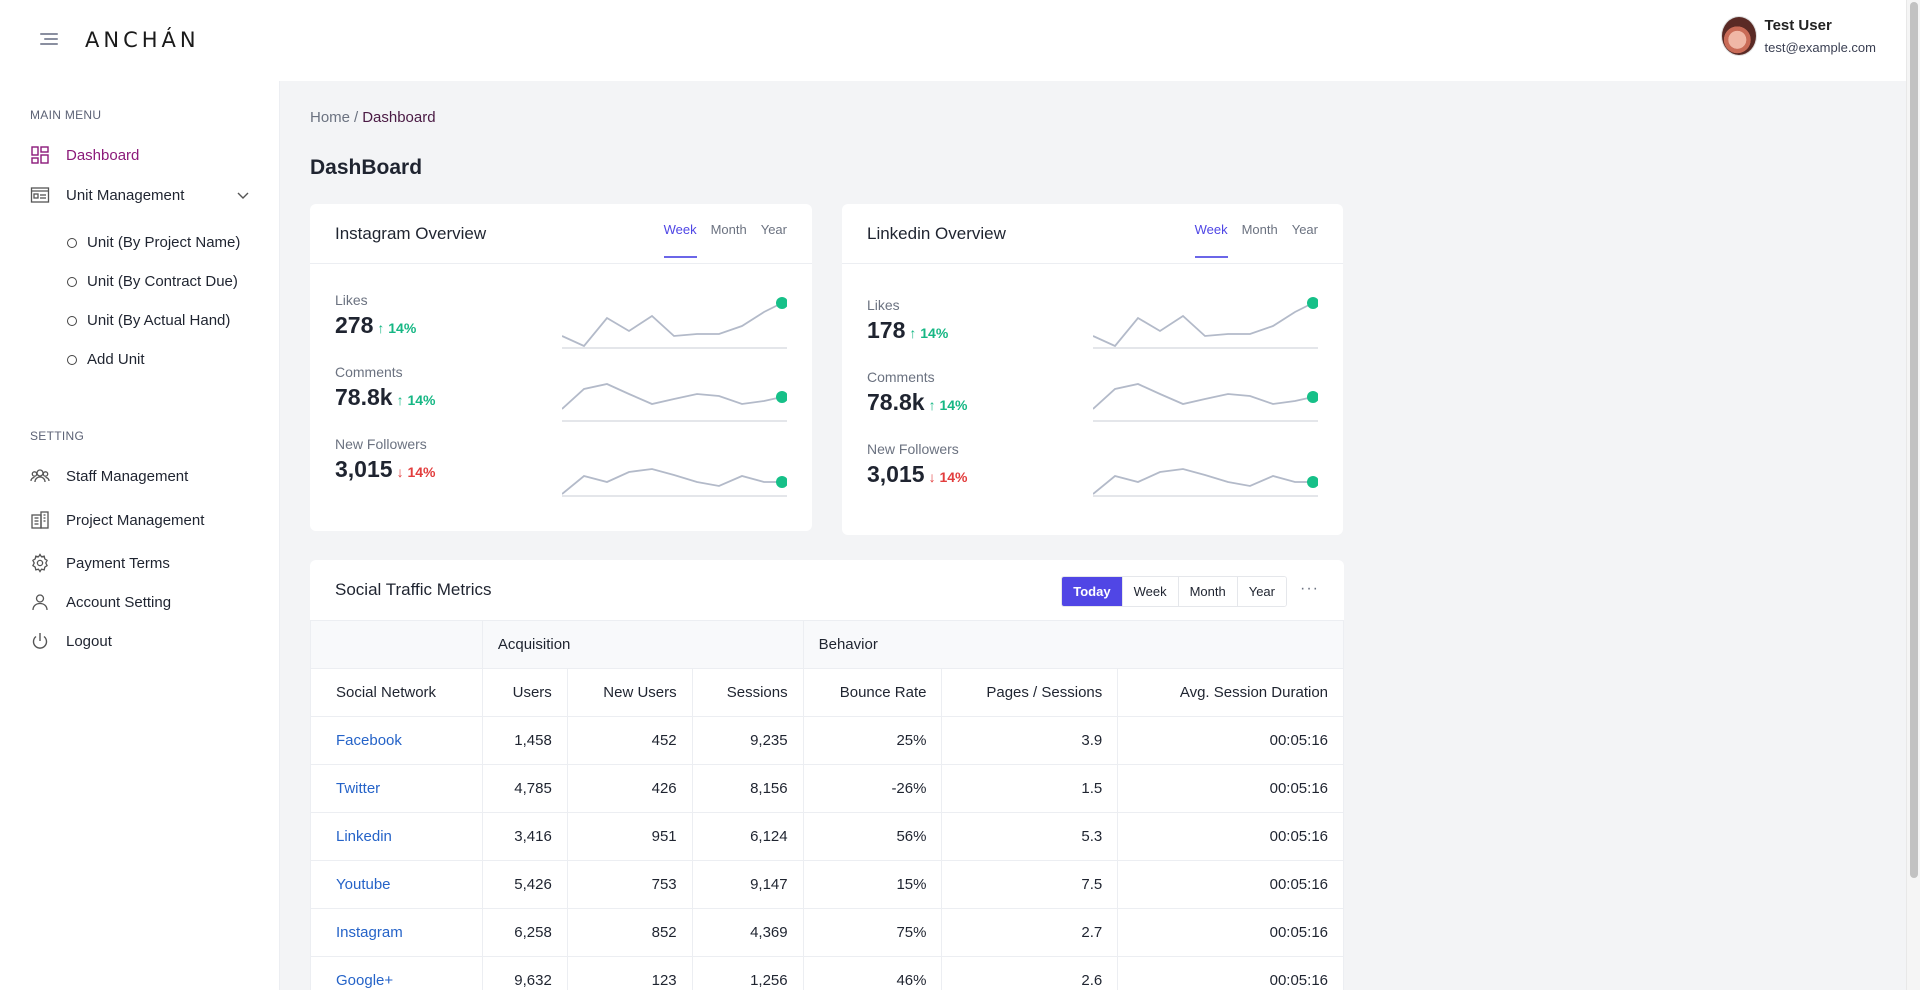 This screenshot has width=1920, height=990. Describe the element at coordinates (747, 884) in the screenshot. I see `table-cell: 9,147` at that location.